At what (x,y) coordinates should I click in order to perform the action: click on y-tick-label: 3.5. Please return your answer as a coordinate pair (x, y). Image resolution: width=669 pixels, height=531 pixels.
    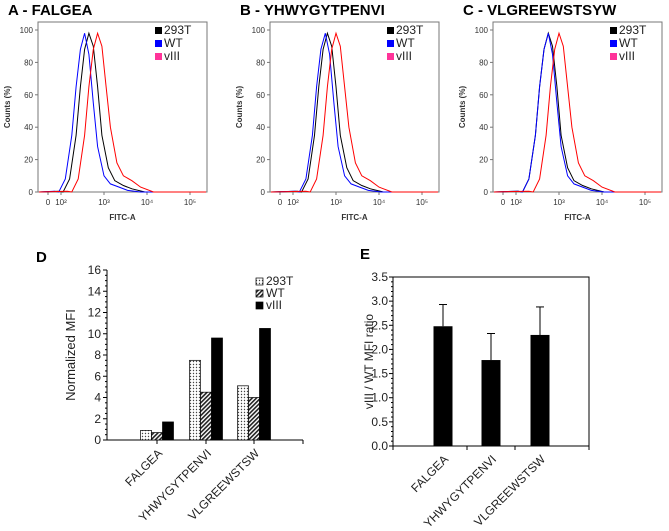
    Looking at the image, I should click on (379, 277).